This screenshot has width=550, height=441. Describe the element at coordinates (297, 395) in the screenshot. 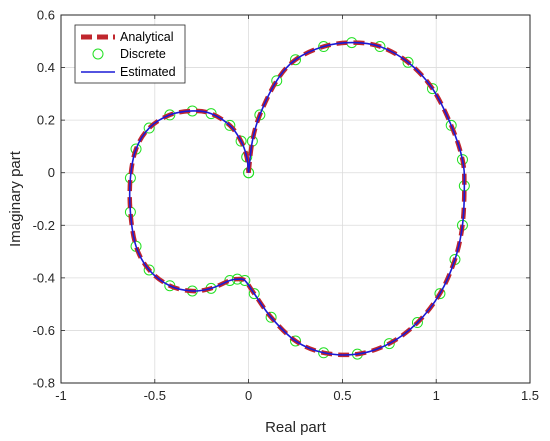

I see `x-tick-labels: -1 -0.5 0 0.5 1 1.5` at that location.